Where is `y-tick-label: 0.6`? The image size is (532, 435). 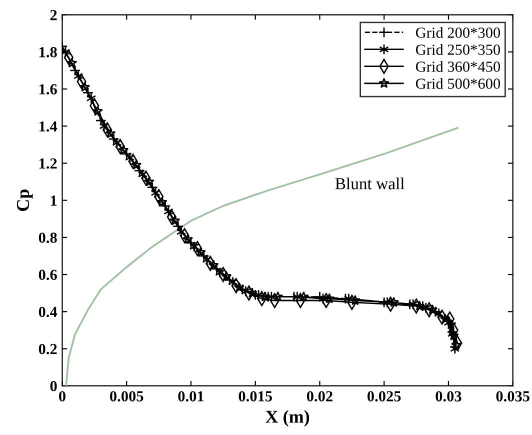
y-tick-label: 0.6 is located at coordinates (47, 275).